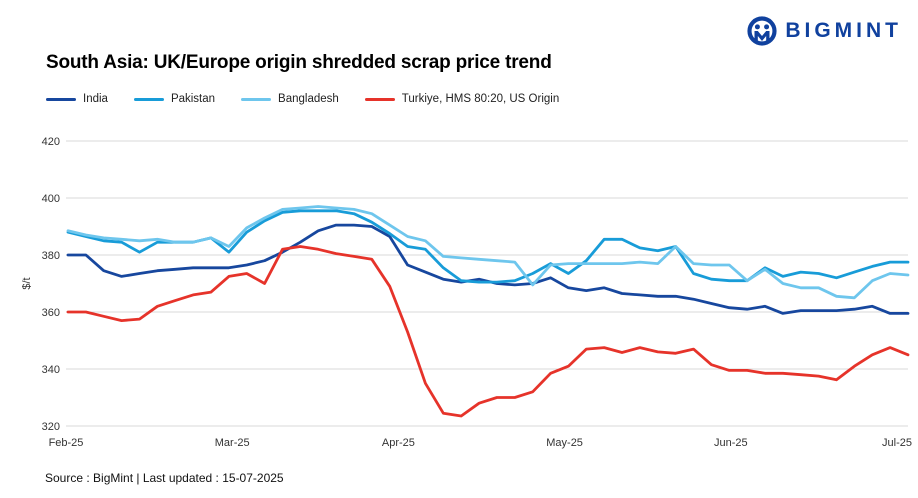 The width and height of the screenshot is (918, 498). What do you see at coordinates (66, 443) in the screenshot?
I see `x-tick-Feb-25: Feb-25` at bounding box center [66, 443].